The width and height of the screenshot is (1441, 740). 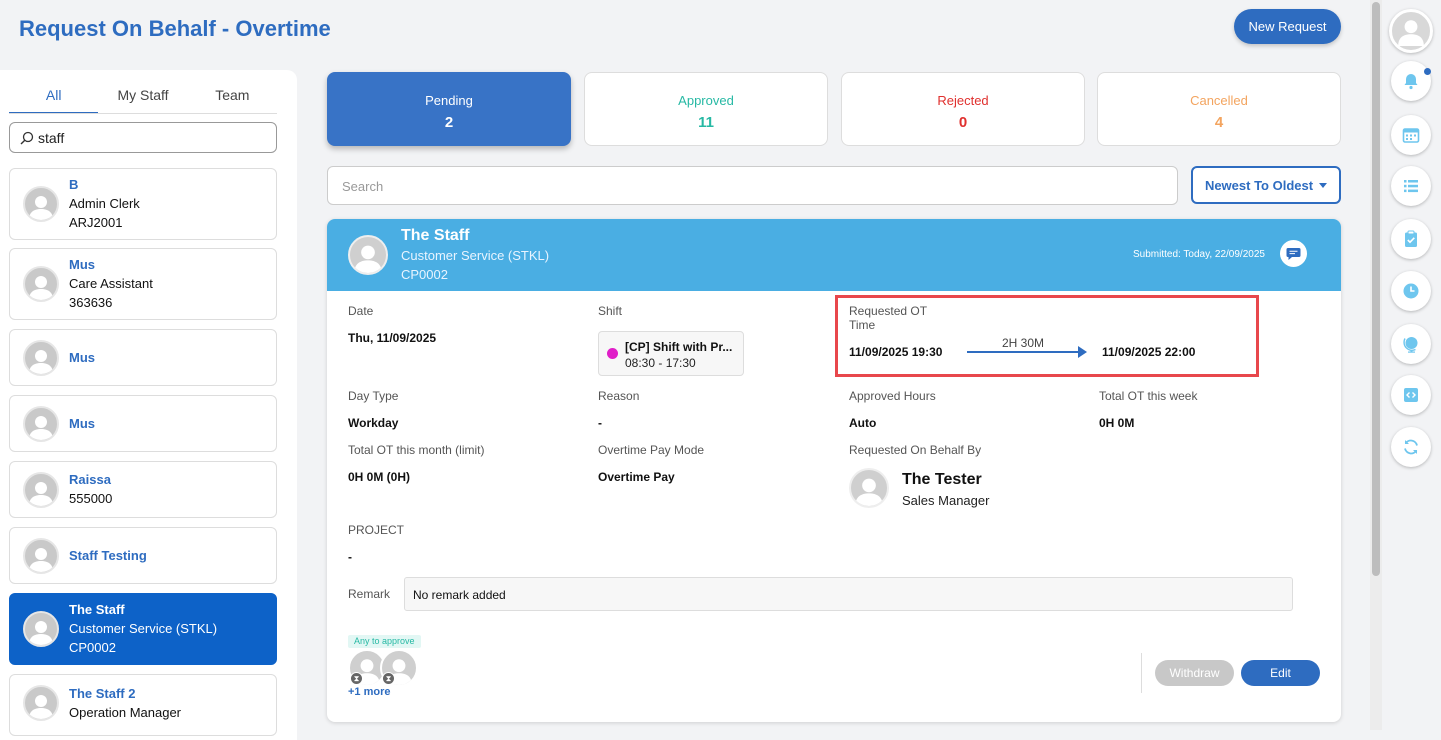 I want to click on sort-dropdown: Newest To Oldest, so click(x=1266, y=185).